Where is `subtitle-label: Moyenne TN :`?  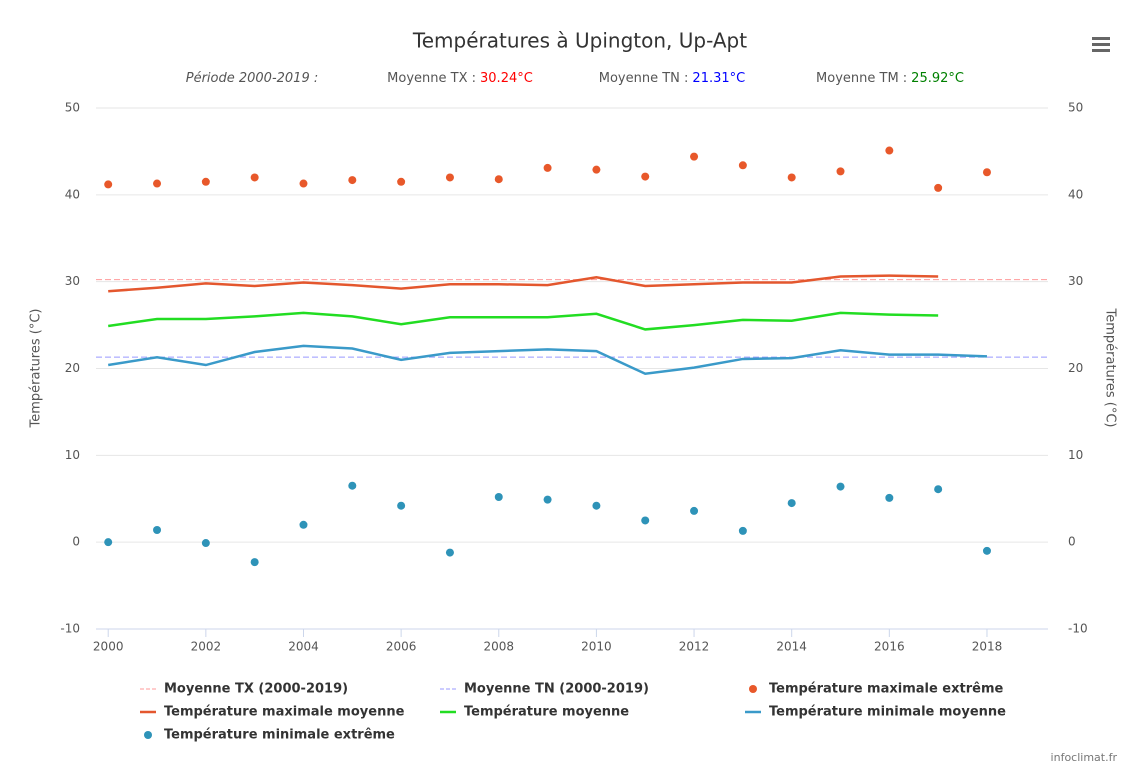 subtitle-label: Moyenne TN : is located at coordinates (644, 78).